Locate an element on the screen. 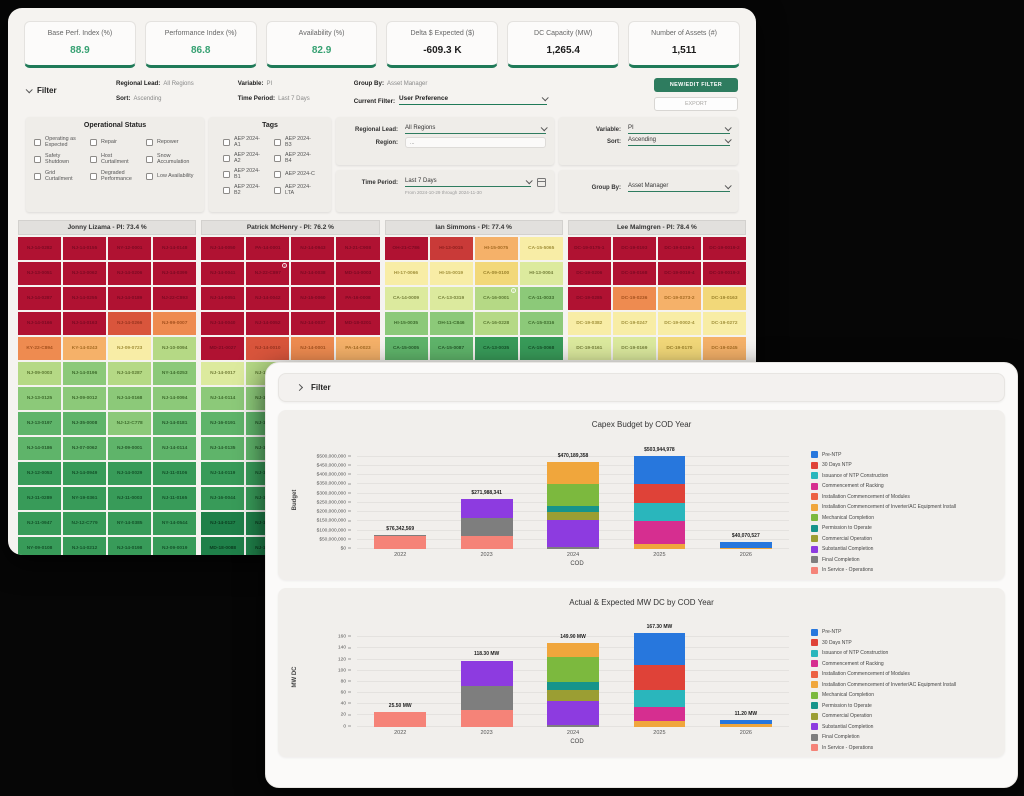  asset-cell: CA-13-0319 is located at coordinates (451, 298).